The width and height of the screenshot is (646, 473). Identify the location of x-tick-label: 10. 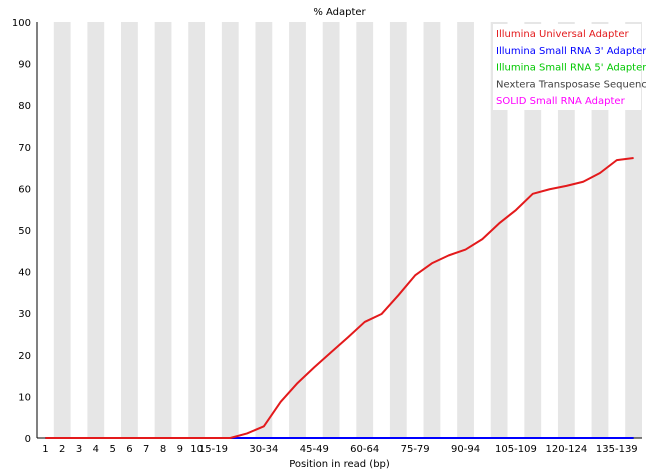
(196, 449).